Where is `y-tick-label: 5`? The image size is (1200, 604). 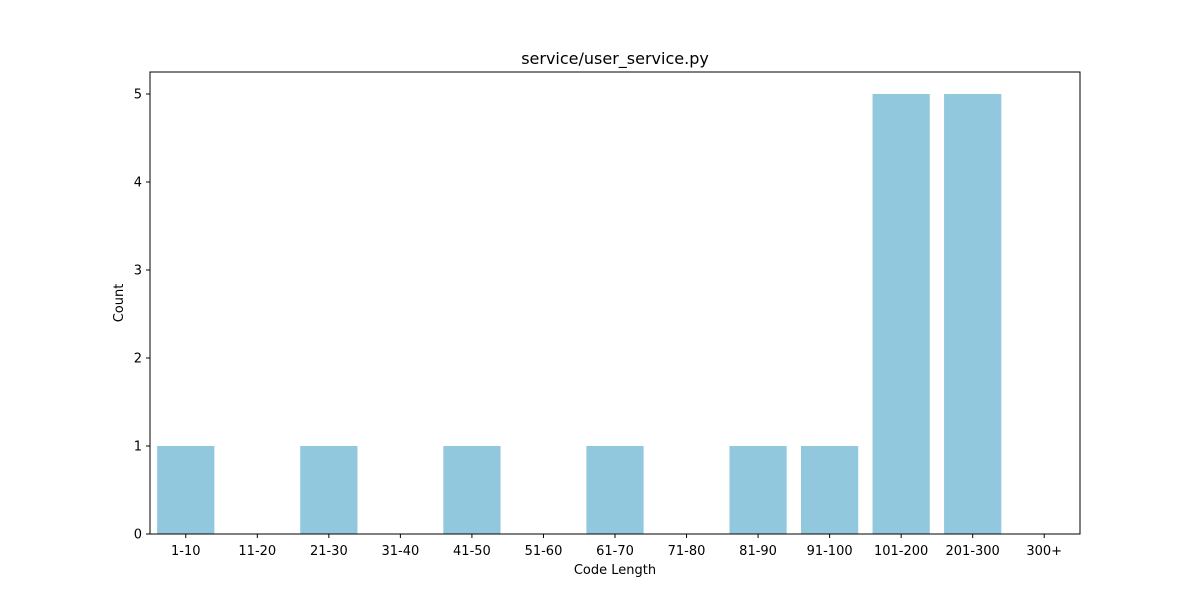
y-tick-label: 5 is located at coordinates (138, 95).